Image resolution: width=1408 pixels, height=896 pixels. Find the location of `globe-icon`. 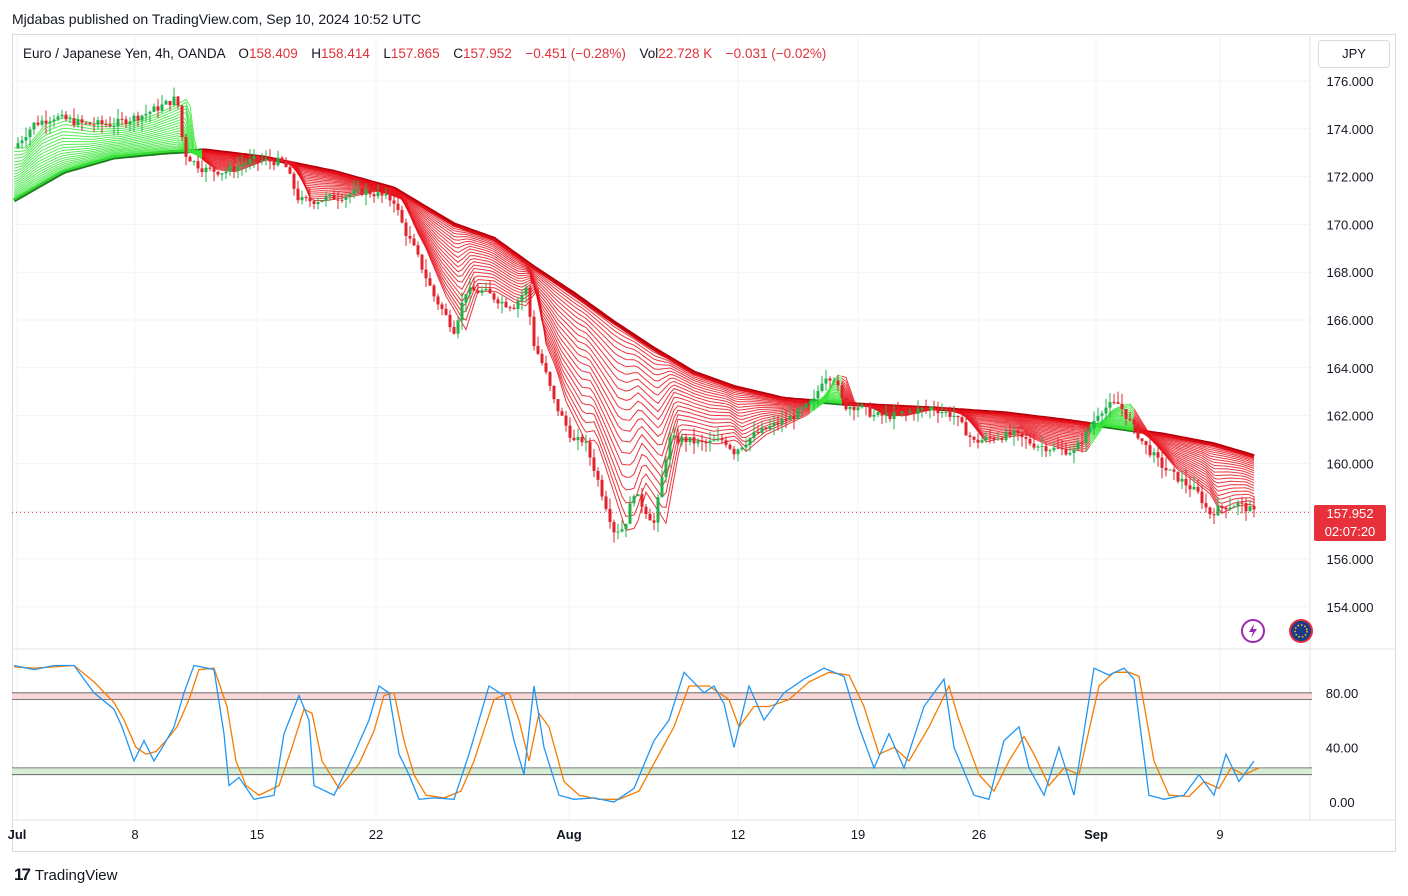

globe-icon is located at coordinates (1301, 631).